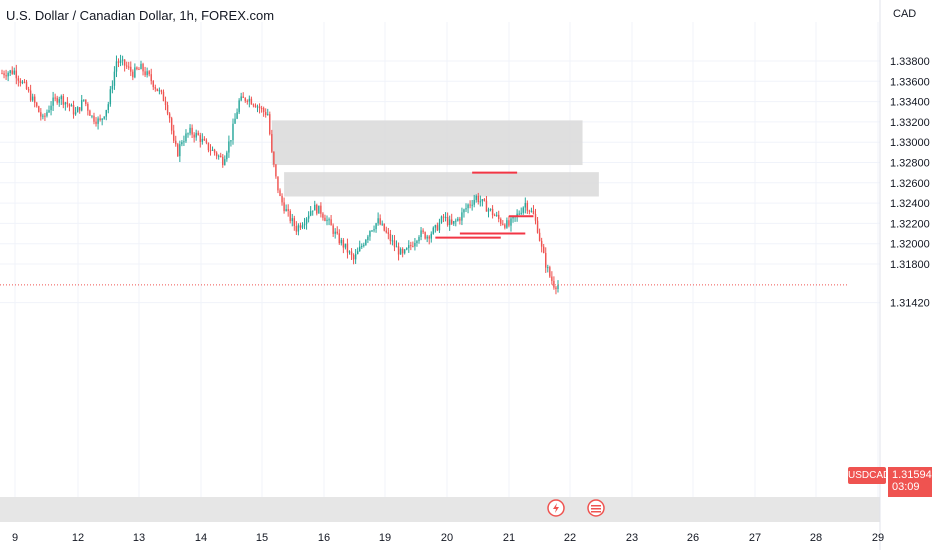 Image resolution: width=932 pixels, height=550 pixels. What do you see at coordinates (139, 538) in the screenshot?
I see `x-tick-label: 13` at bounding box center [139, 538].